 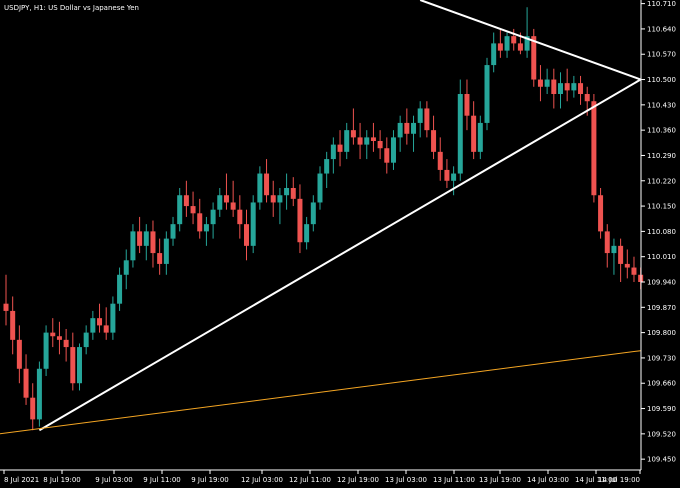 What do you see at coordinates (114, 480) in the screenshot?
I see `x-tick-label: 9 Jul 03:00` at bounding box center [114, 480].